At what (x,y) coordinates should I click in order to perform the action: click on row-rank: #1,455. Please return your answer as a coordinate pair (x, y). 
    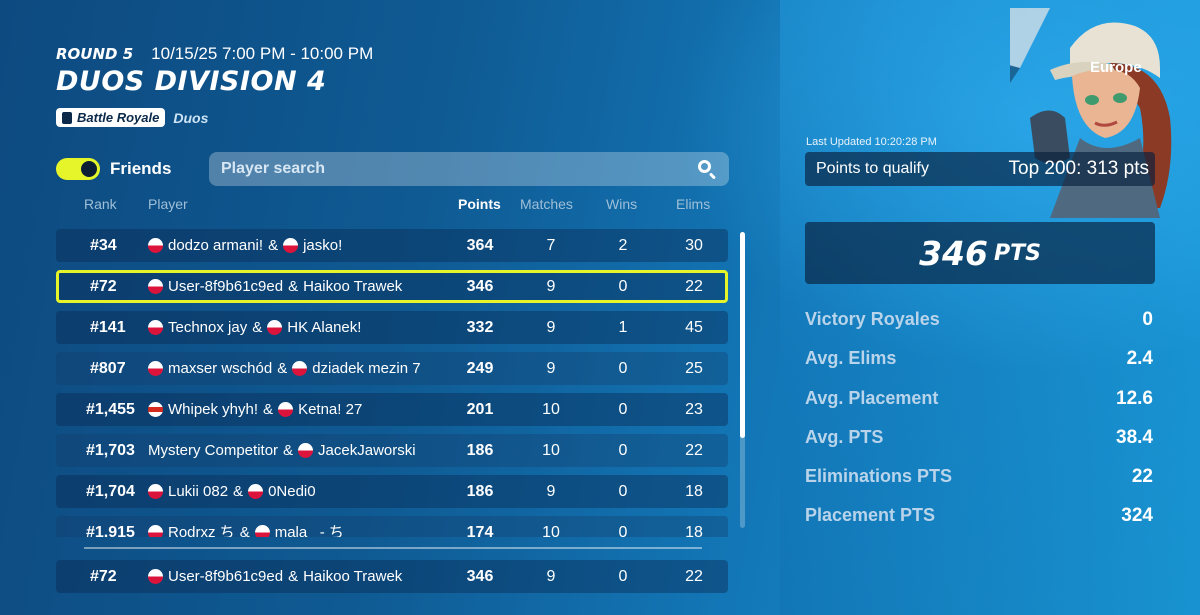
    Looking at the image, I should click on (110, 409).